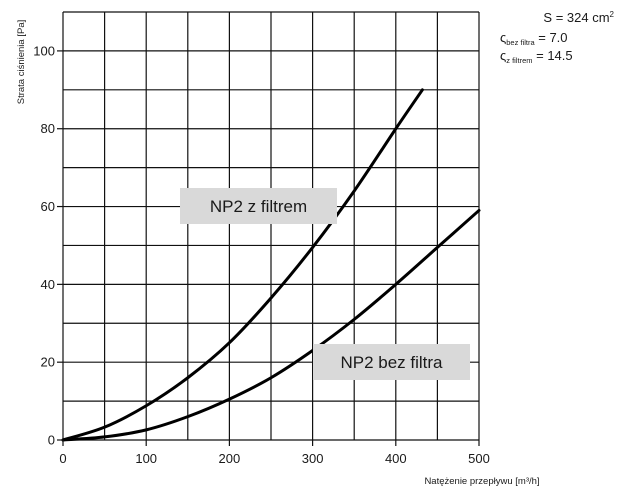  I want to click on x-tick-label: 100, so click(146, 458).